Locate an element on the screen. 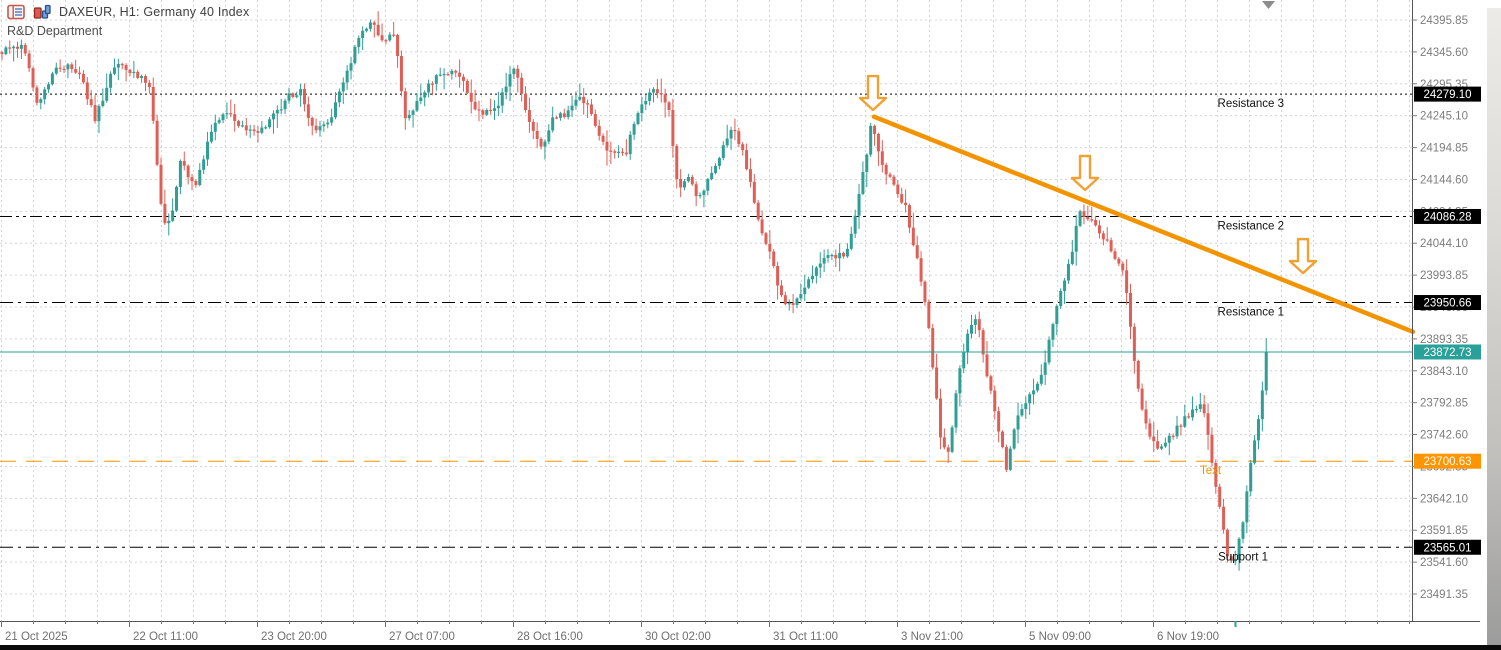  price-badge-value: 23872.73 is located at coordinates (1448, 353).